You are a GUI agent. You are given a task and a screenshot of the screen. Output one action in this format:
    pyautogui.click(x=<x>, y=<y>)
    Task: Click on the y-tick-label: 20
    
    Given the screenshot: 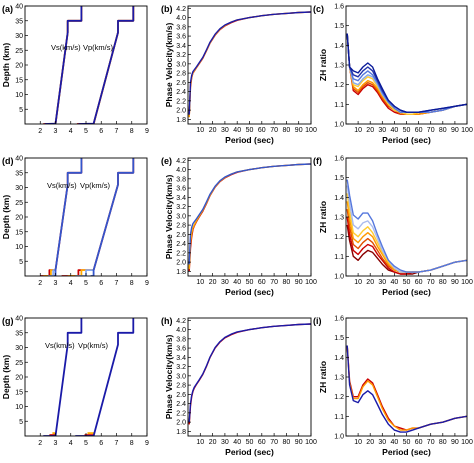 What is the action you would take?
    pyautogui.click(x=19, y=218)
    